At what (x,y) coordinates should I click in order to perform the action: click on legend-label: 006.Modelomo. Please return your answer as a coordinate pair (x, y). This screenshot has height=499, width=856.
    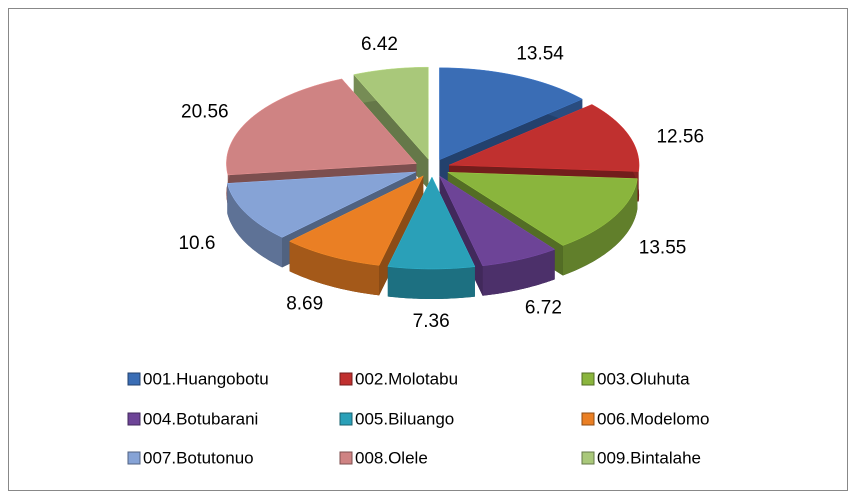
    Looking at the image, I should click on (653, 418).